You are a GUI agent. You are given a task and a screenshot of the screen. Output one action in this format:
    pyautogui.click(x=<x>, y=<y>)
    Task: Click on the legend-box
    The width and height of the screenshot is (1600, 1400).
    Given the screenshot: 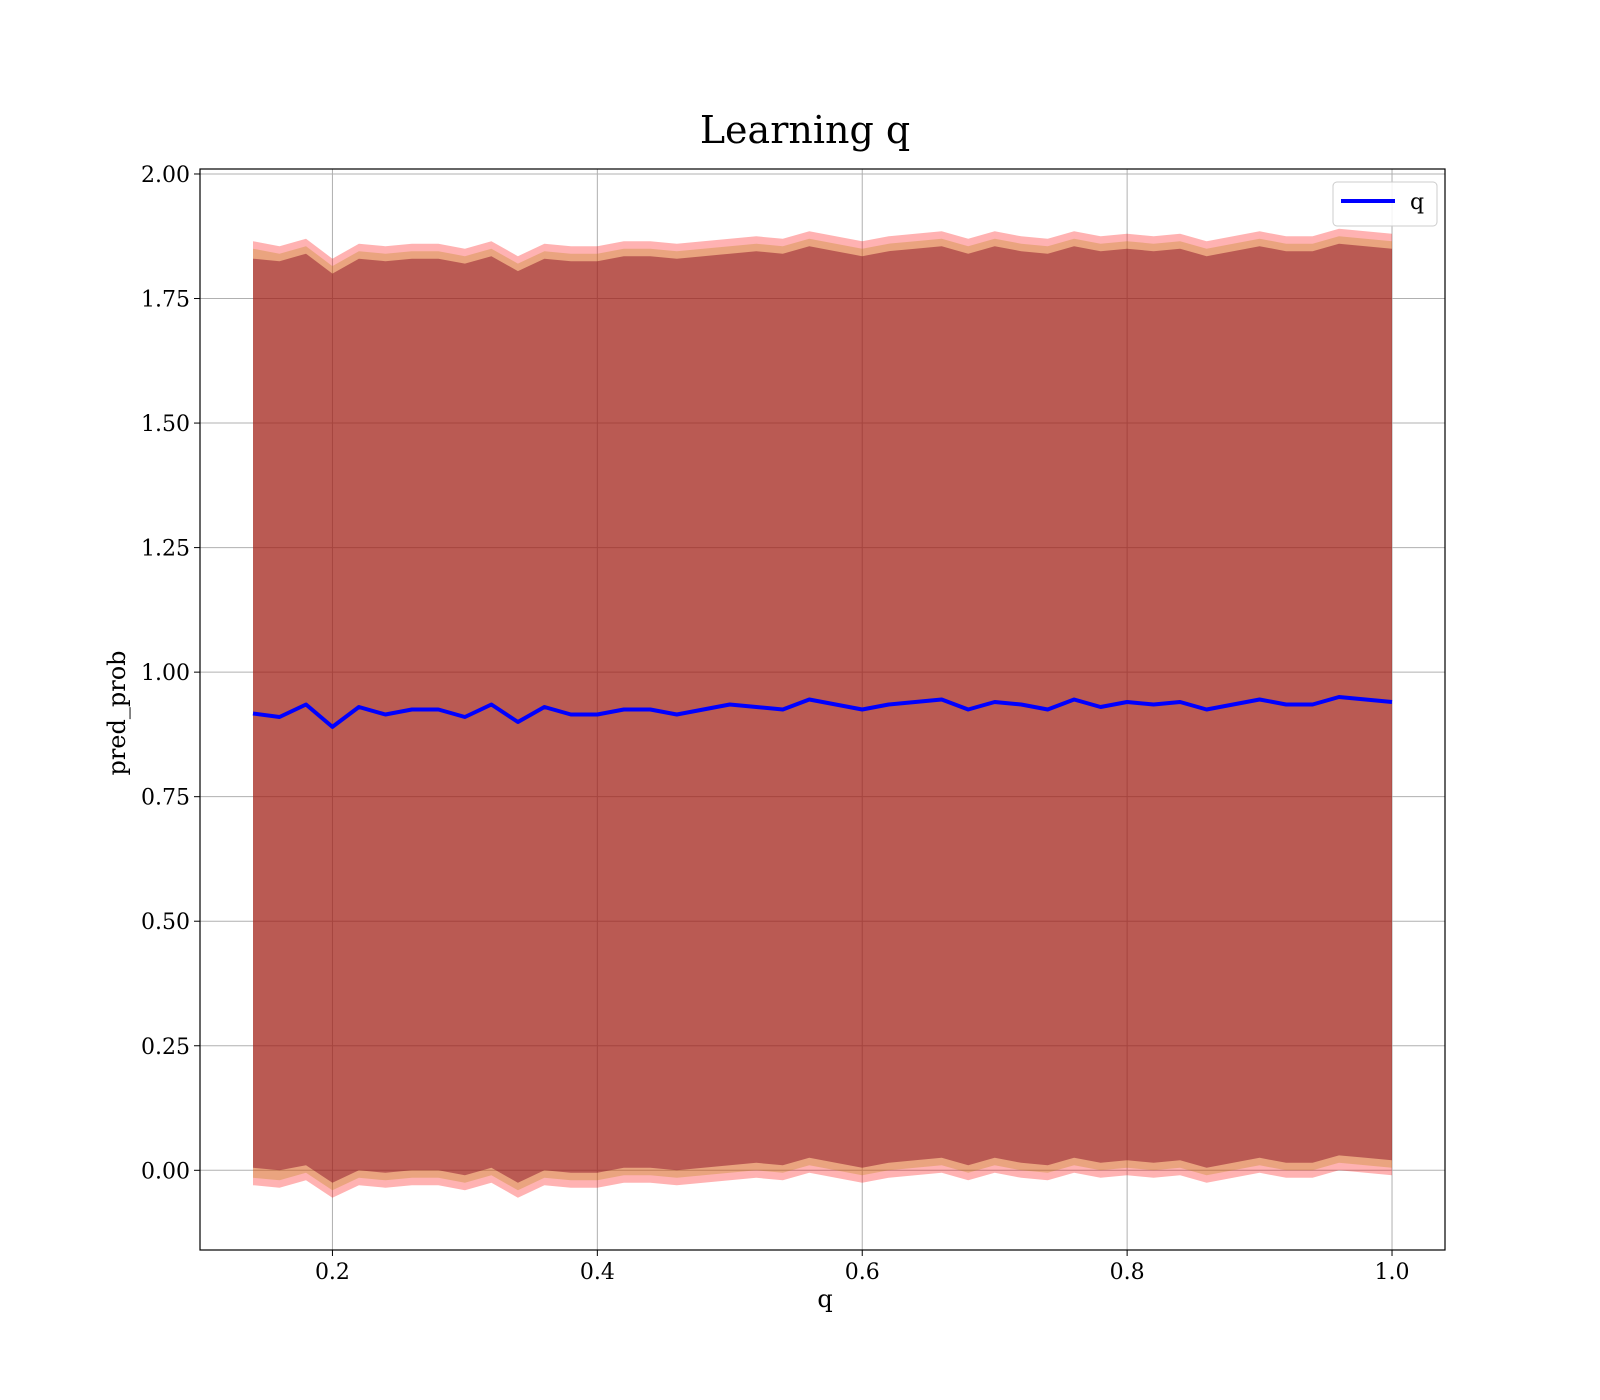 What is the action you would take?
    pyautogui.click(x=1385, y=204)
    